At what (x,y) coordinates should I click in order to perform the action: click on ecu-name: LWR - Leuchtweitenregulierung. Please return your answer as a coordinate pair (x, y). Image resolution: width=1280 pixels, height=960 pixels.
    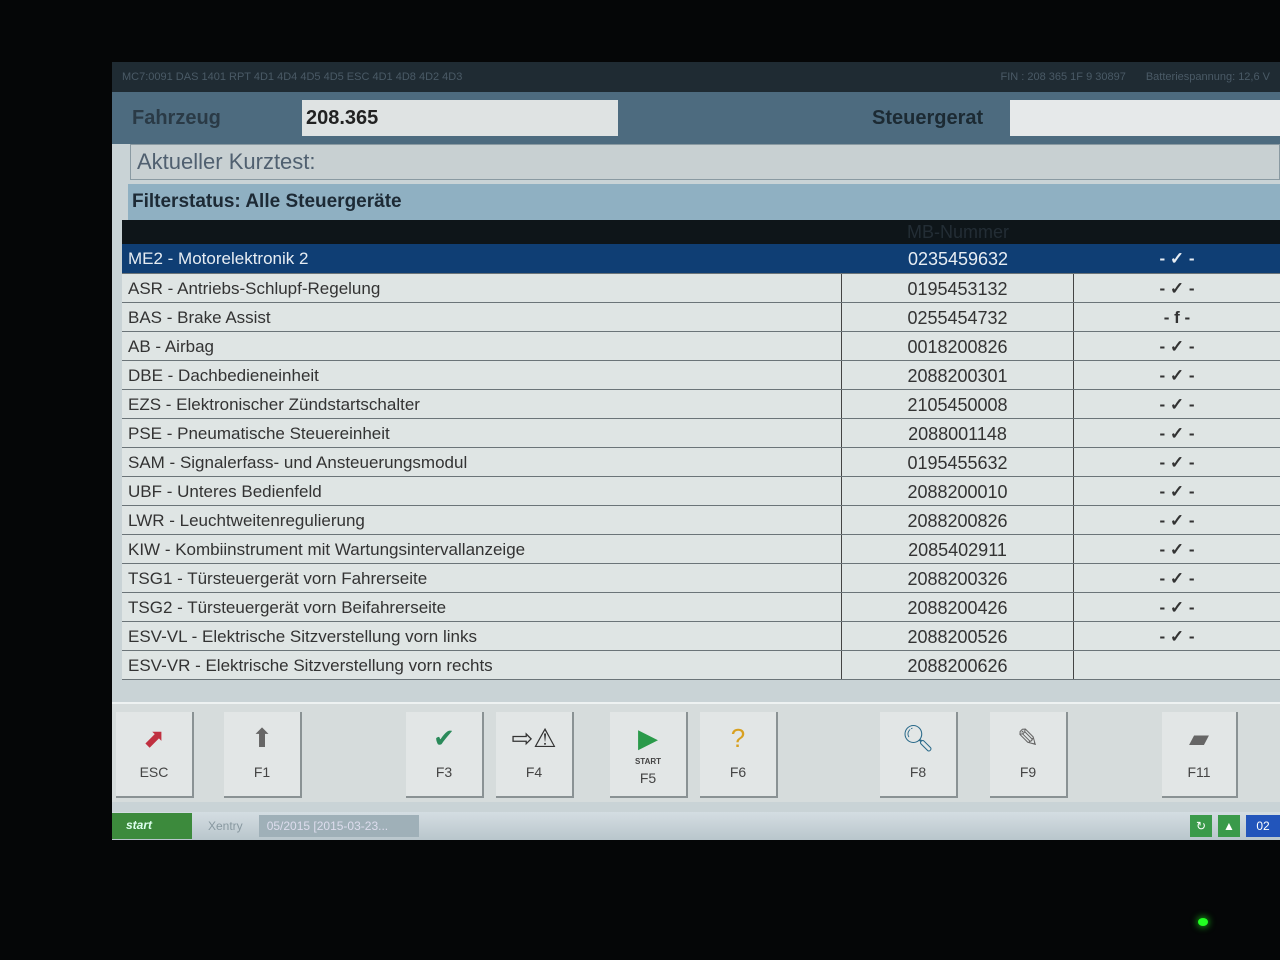
    Looking at the image, I should click on (482, 520).